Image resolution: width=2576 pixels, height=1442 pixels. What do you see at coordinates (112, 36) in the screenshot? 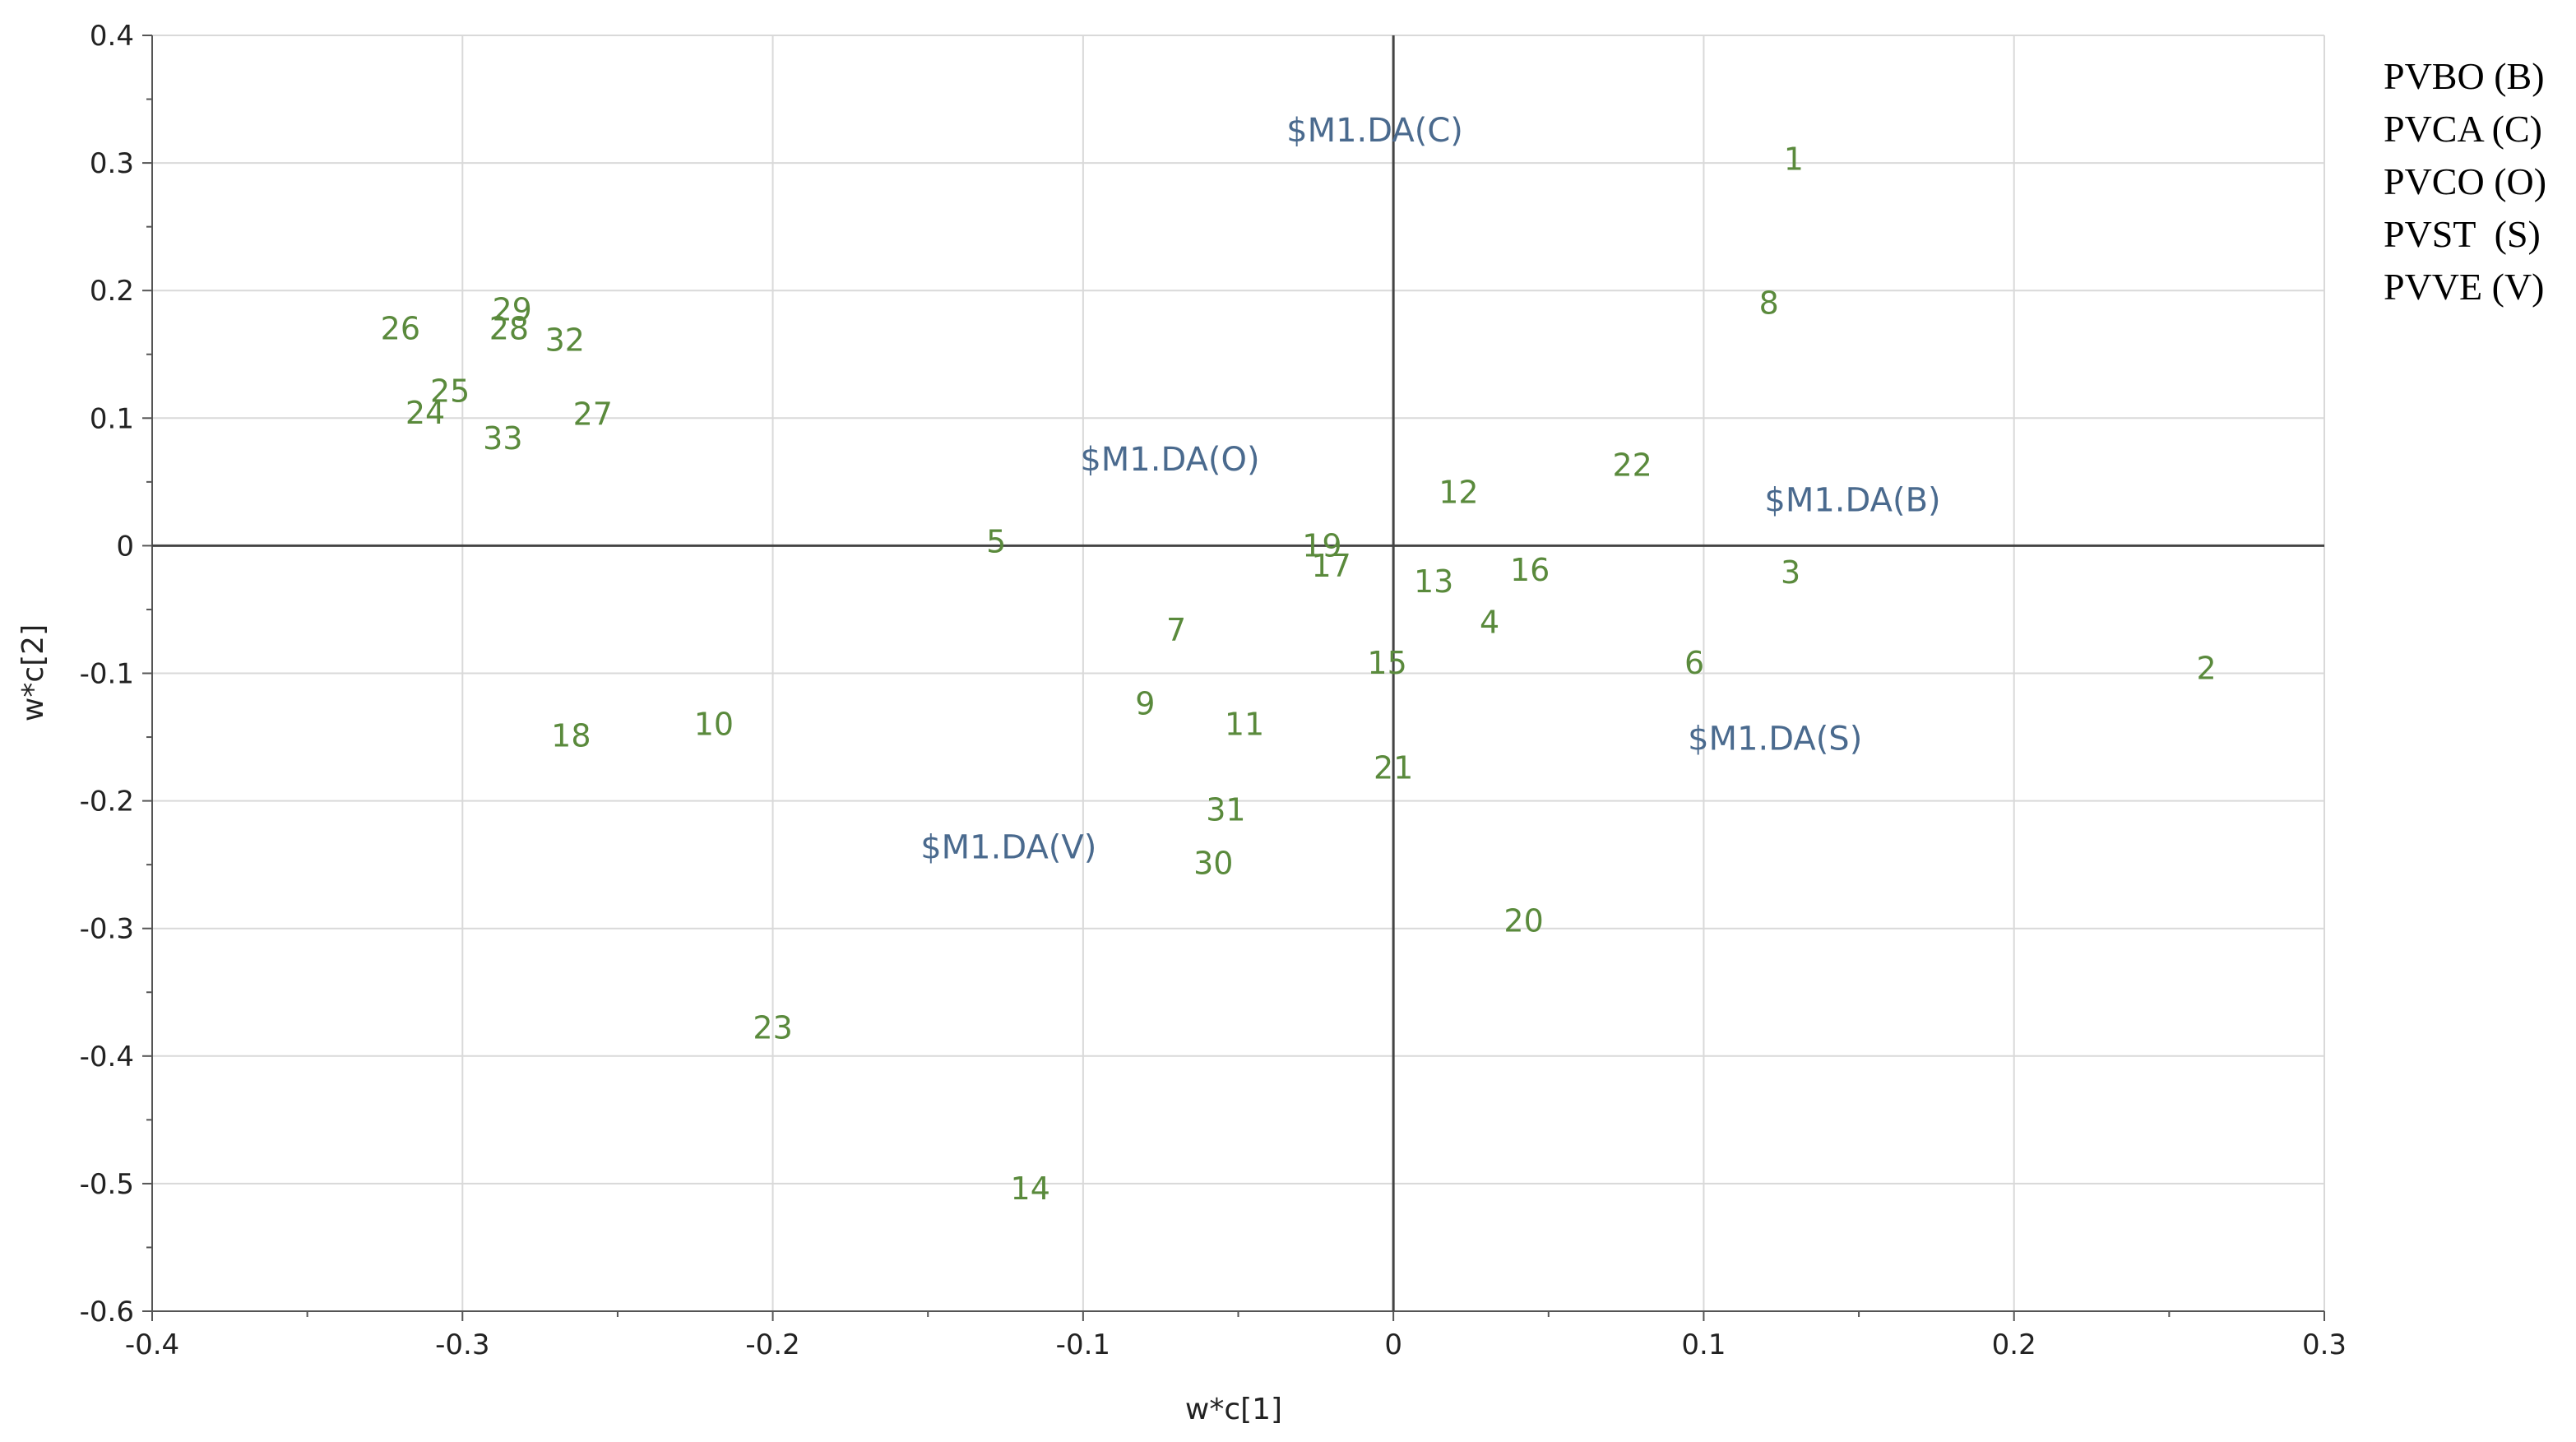
I see `y-tick-label: 0.4` at bounding box center [112, 36].